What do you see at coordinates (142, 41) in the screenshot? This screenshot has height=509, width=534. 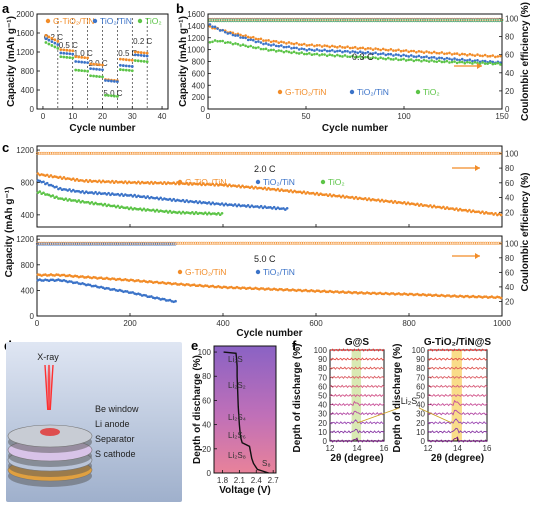 I see `panel-a-rate-label: 0.2 C` at bounding box center [142, 41].